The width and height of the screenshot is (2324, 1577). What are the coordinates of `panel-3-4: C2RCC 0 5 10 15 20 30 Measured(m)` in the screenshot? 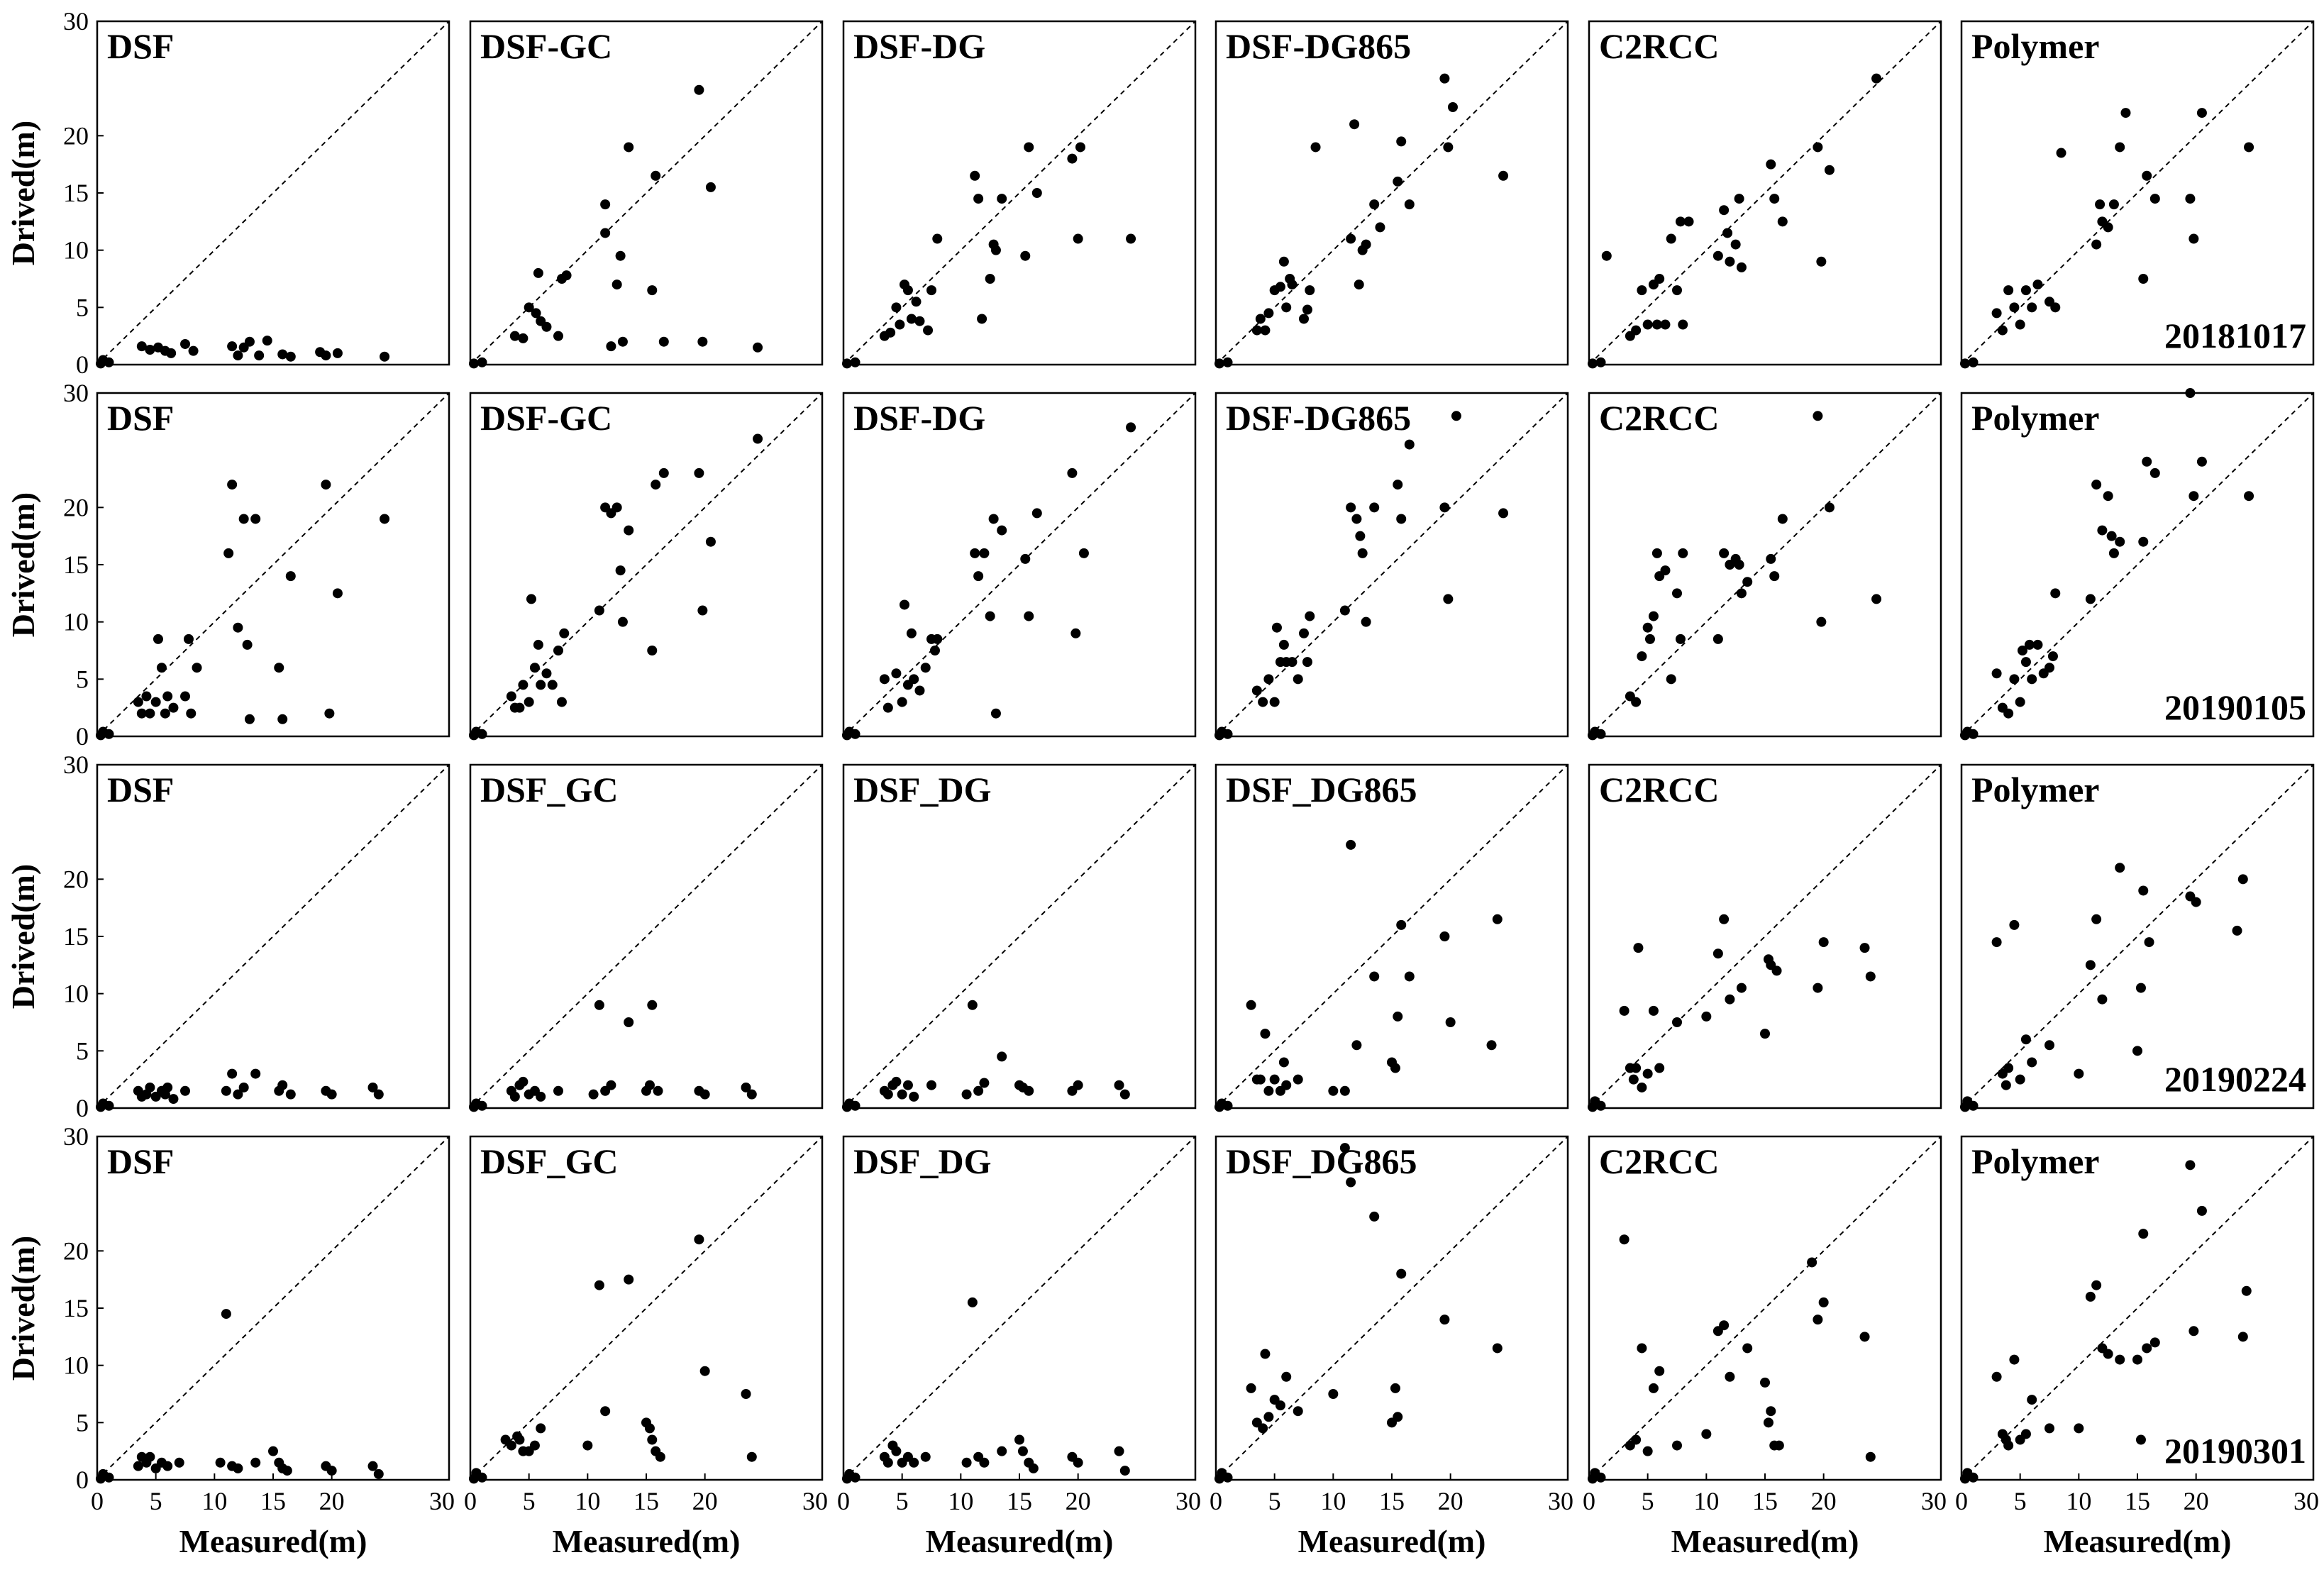 It's located at (1765, 1347).